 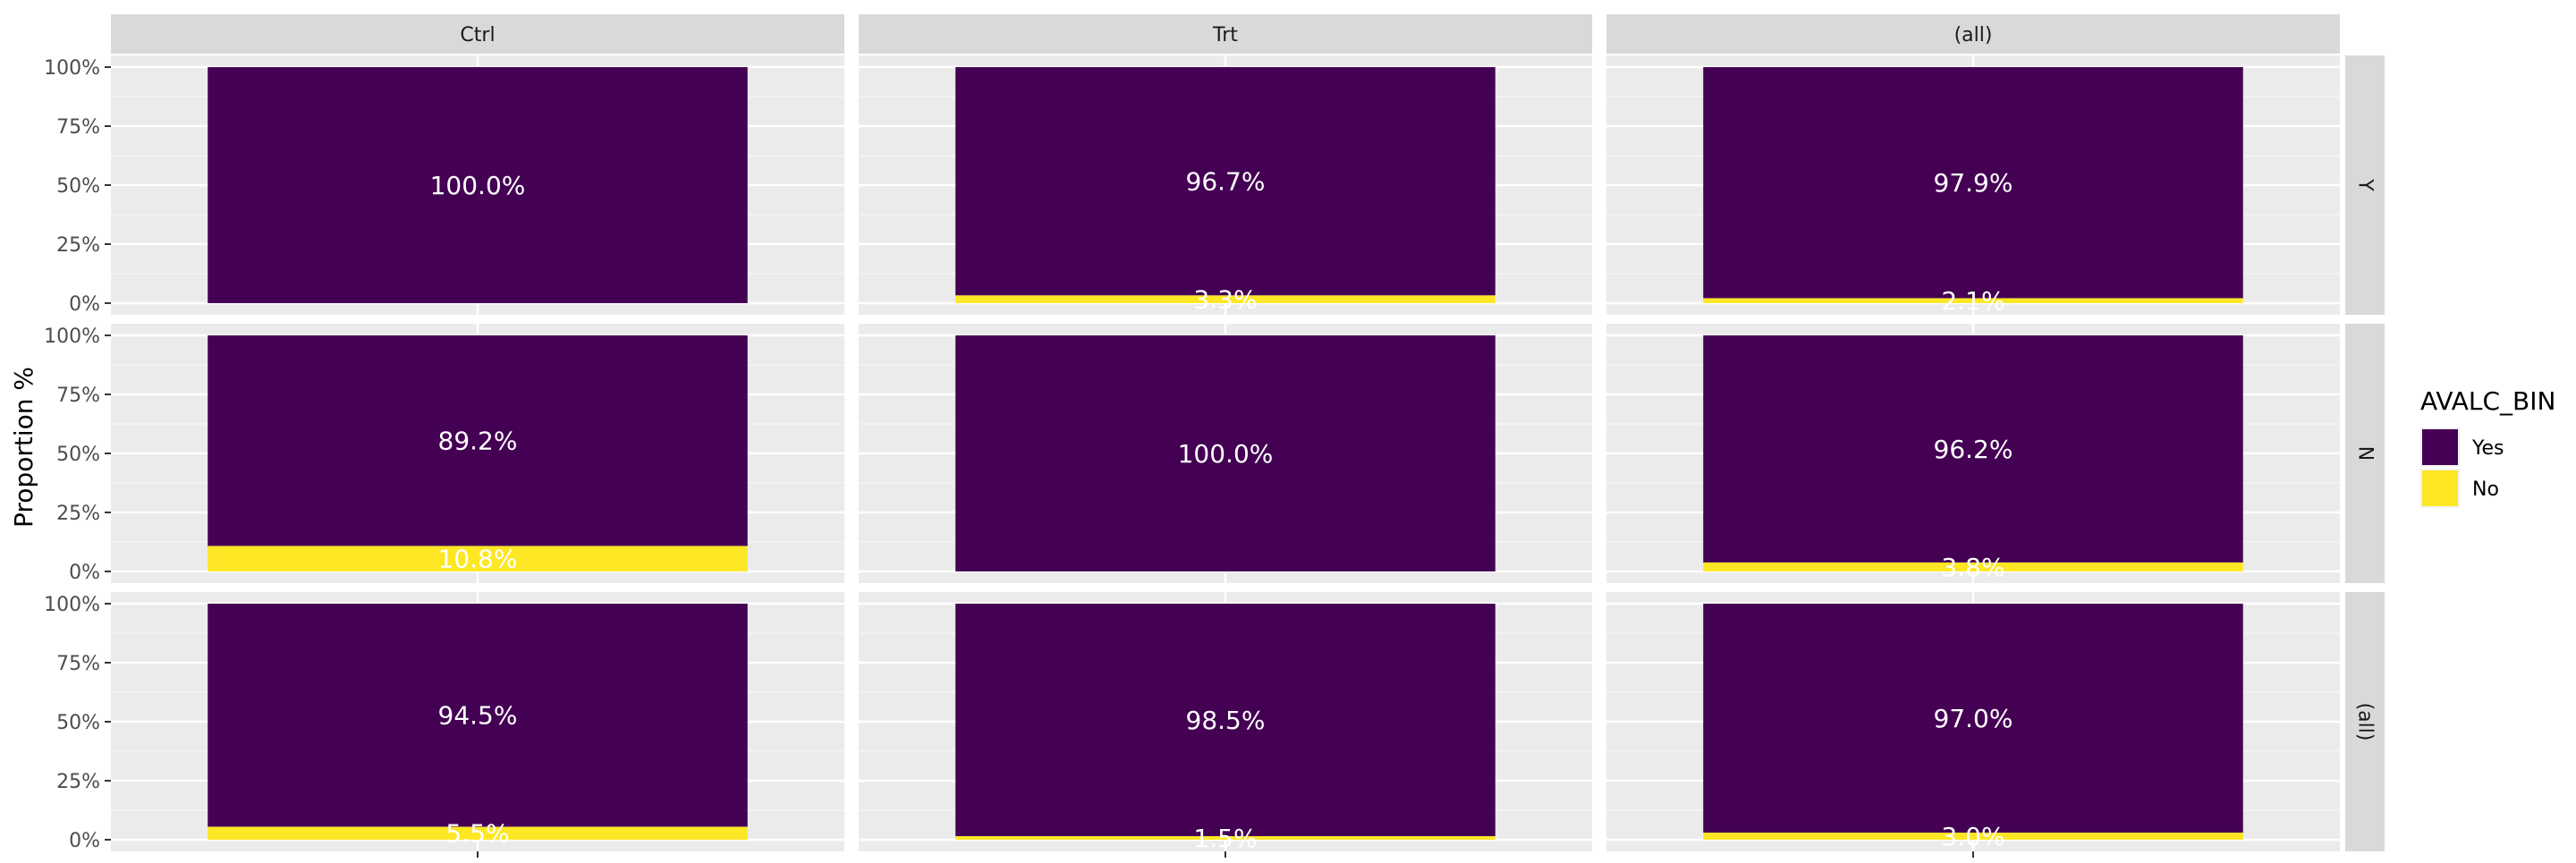 I want to click on legend-item-no: No, so click(x=2459, y=488).